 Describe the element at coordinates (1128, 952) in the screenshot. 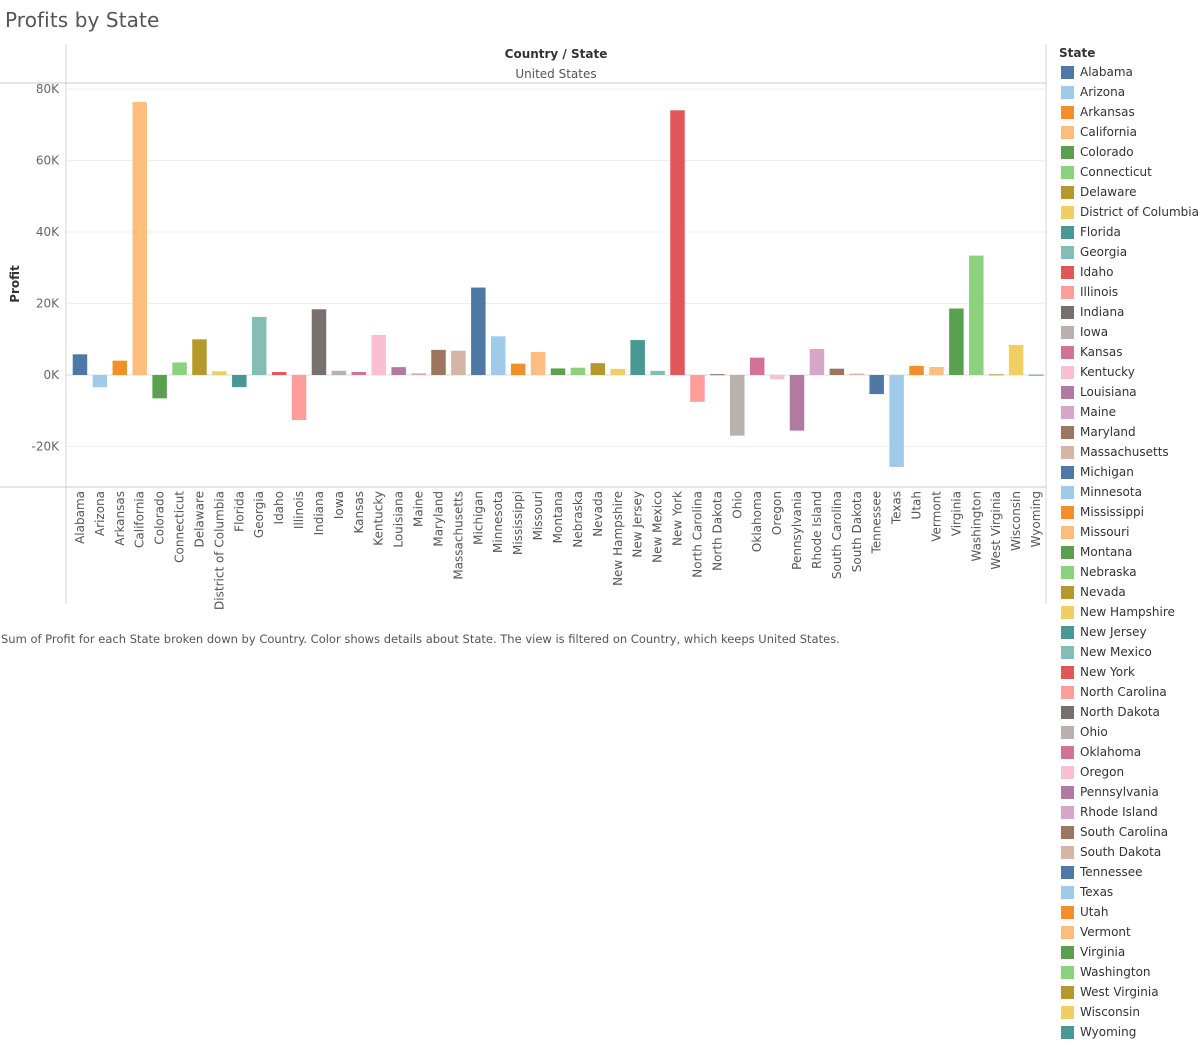

I see `legend-item: Virginia` at that location.